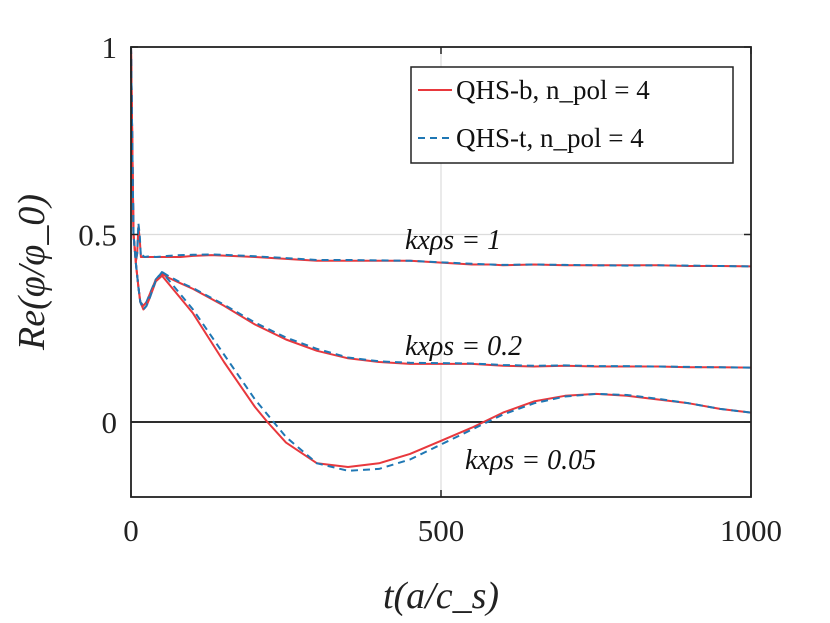 This screenshot has width=830, height=623. I want to click on legend-box, so click(572, 115).